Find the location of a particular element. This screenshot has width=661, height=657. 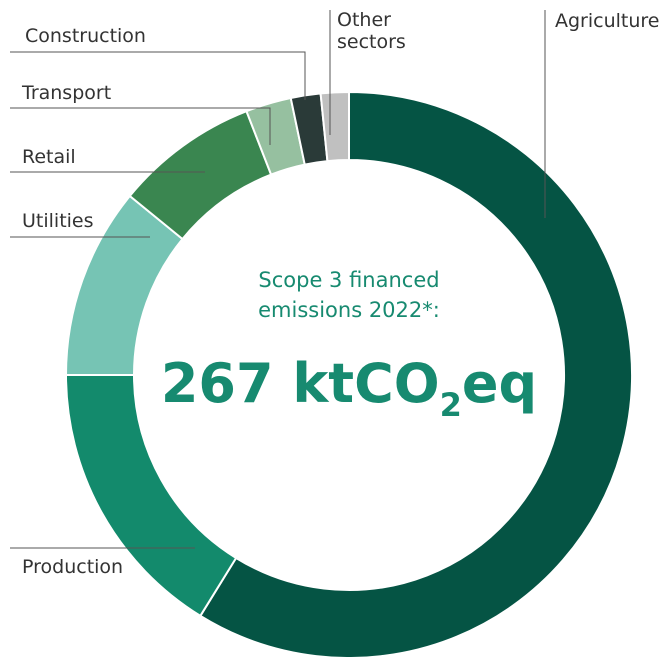

total-label: 267 ktCO2eq is located at coordinates (349, 386).